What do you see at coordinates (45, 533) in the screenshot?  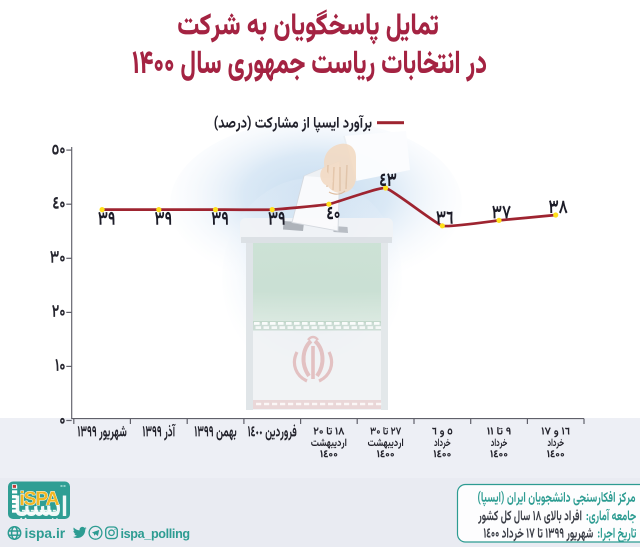 I see `svg-text: ispa.ir` at bounding box center [45, 533].